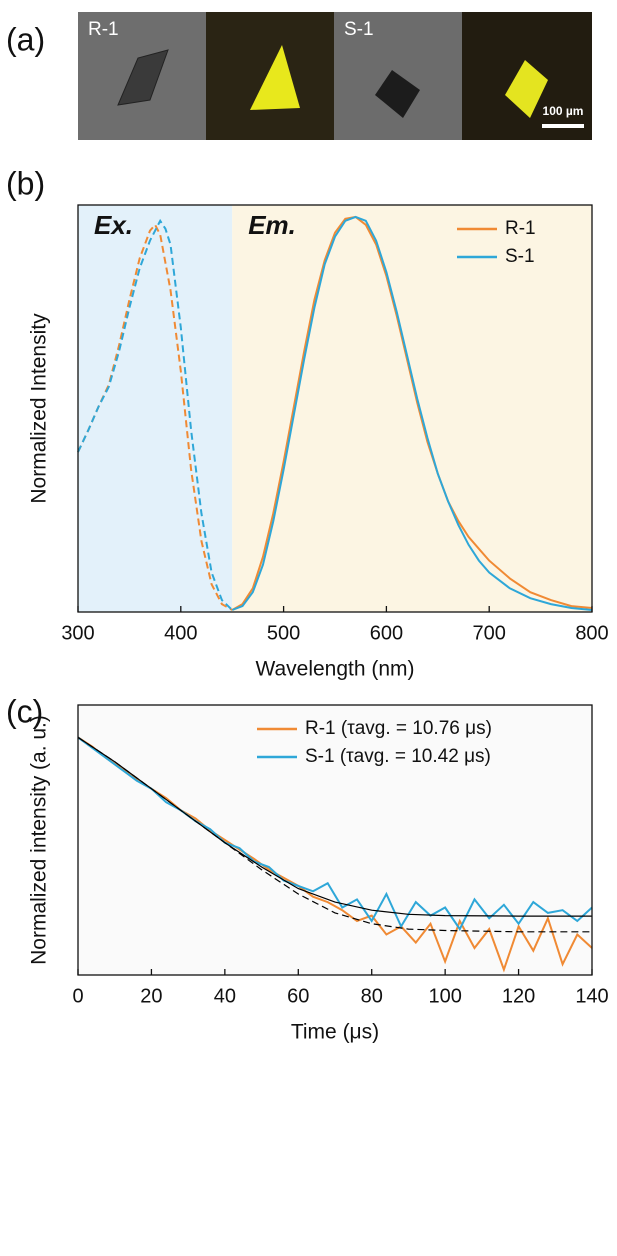  Describe the element at coordinates (518, 996) in the screenshot. I see `x-tick-label: 120` at that location.